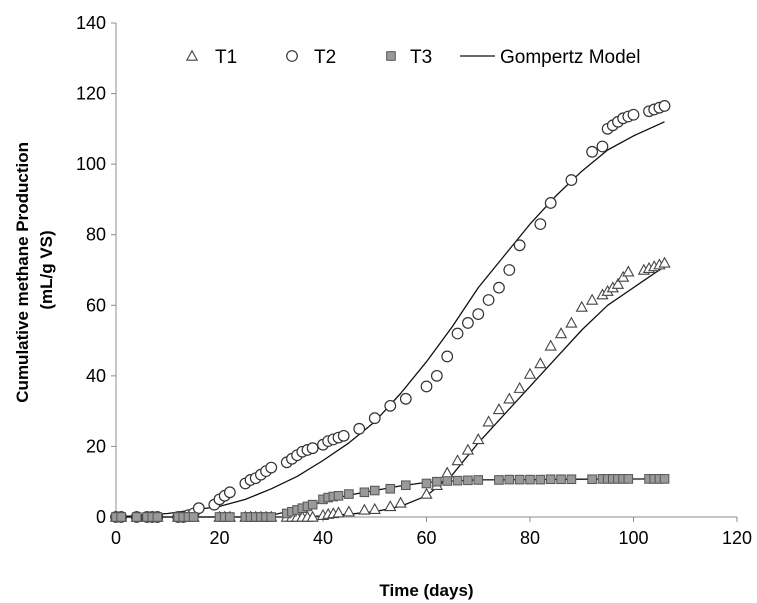 The image size is (757, 603). Describe the element at coordinates (530, 538) in the screenshot. I see `x-tick-label: 80` at that location.